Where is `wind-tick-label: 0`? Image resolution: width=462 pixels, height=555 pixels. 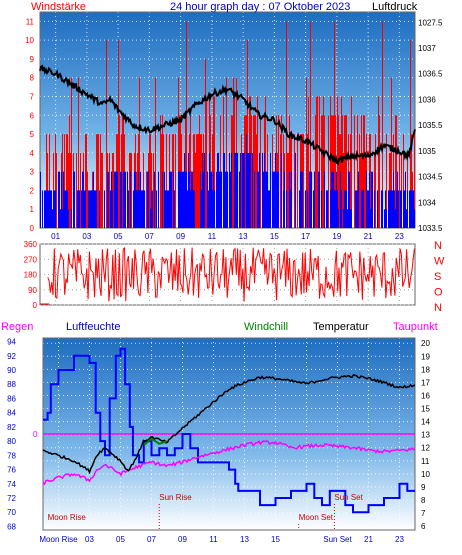
wind-tick-label: 0 is located at coordinates (32, 228).